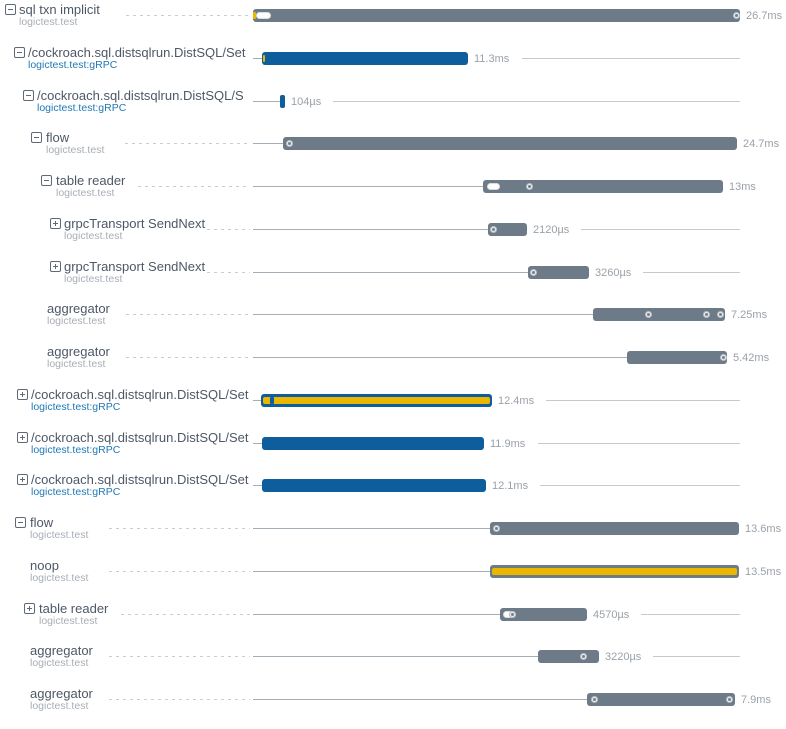 This screenshot has width=786, height=729. Describe the element at coordinates (140, 437) in the screenshot. I see `span-title: /cockroach.sql.distsqlrun.DistSQL/Set` at that location.